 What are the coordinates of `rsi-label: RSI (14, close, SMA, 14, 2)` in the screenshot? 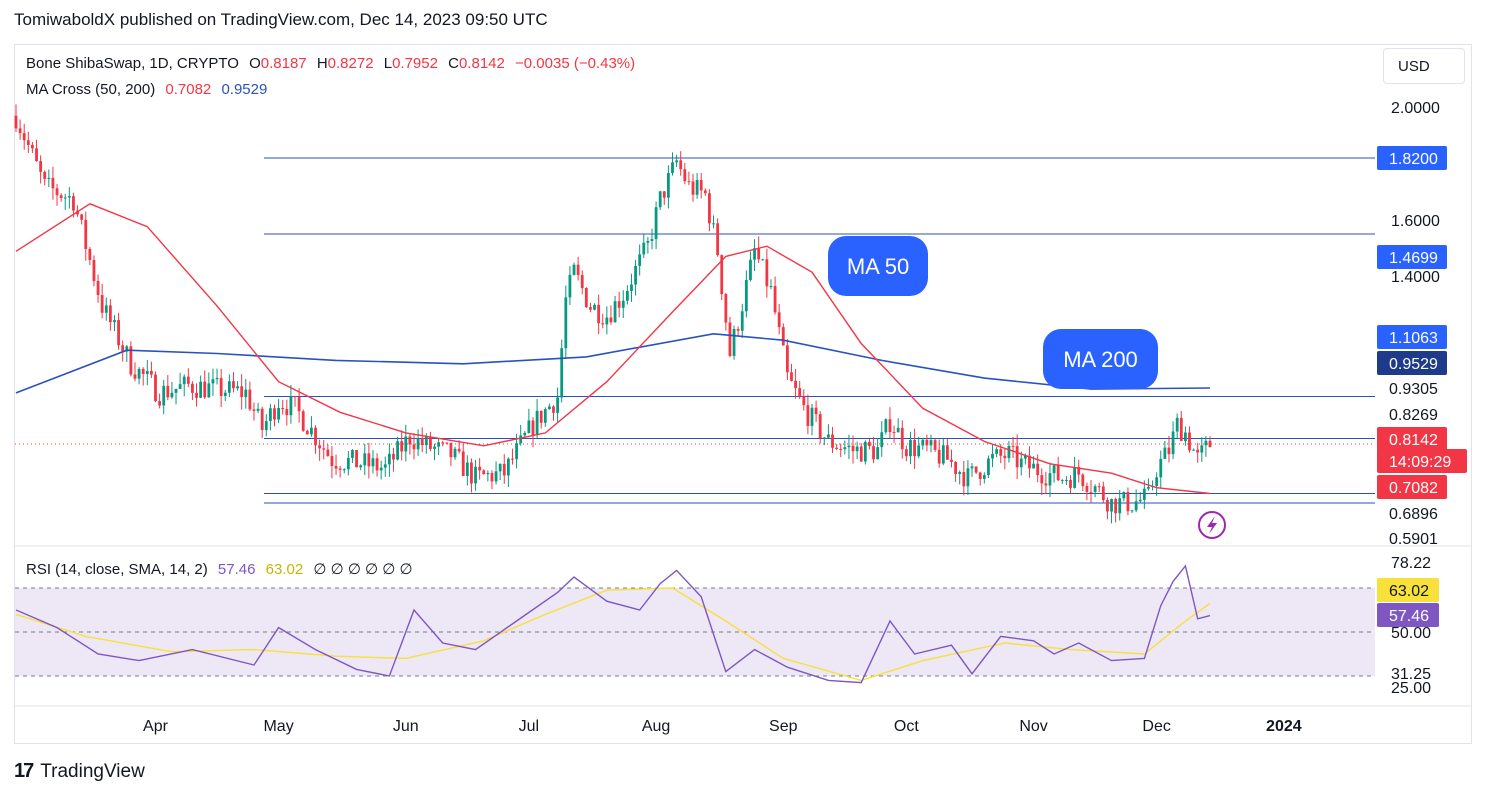 It's located at (117, 569).